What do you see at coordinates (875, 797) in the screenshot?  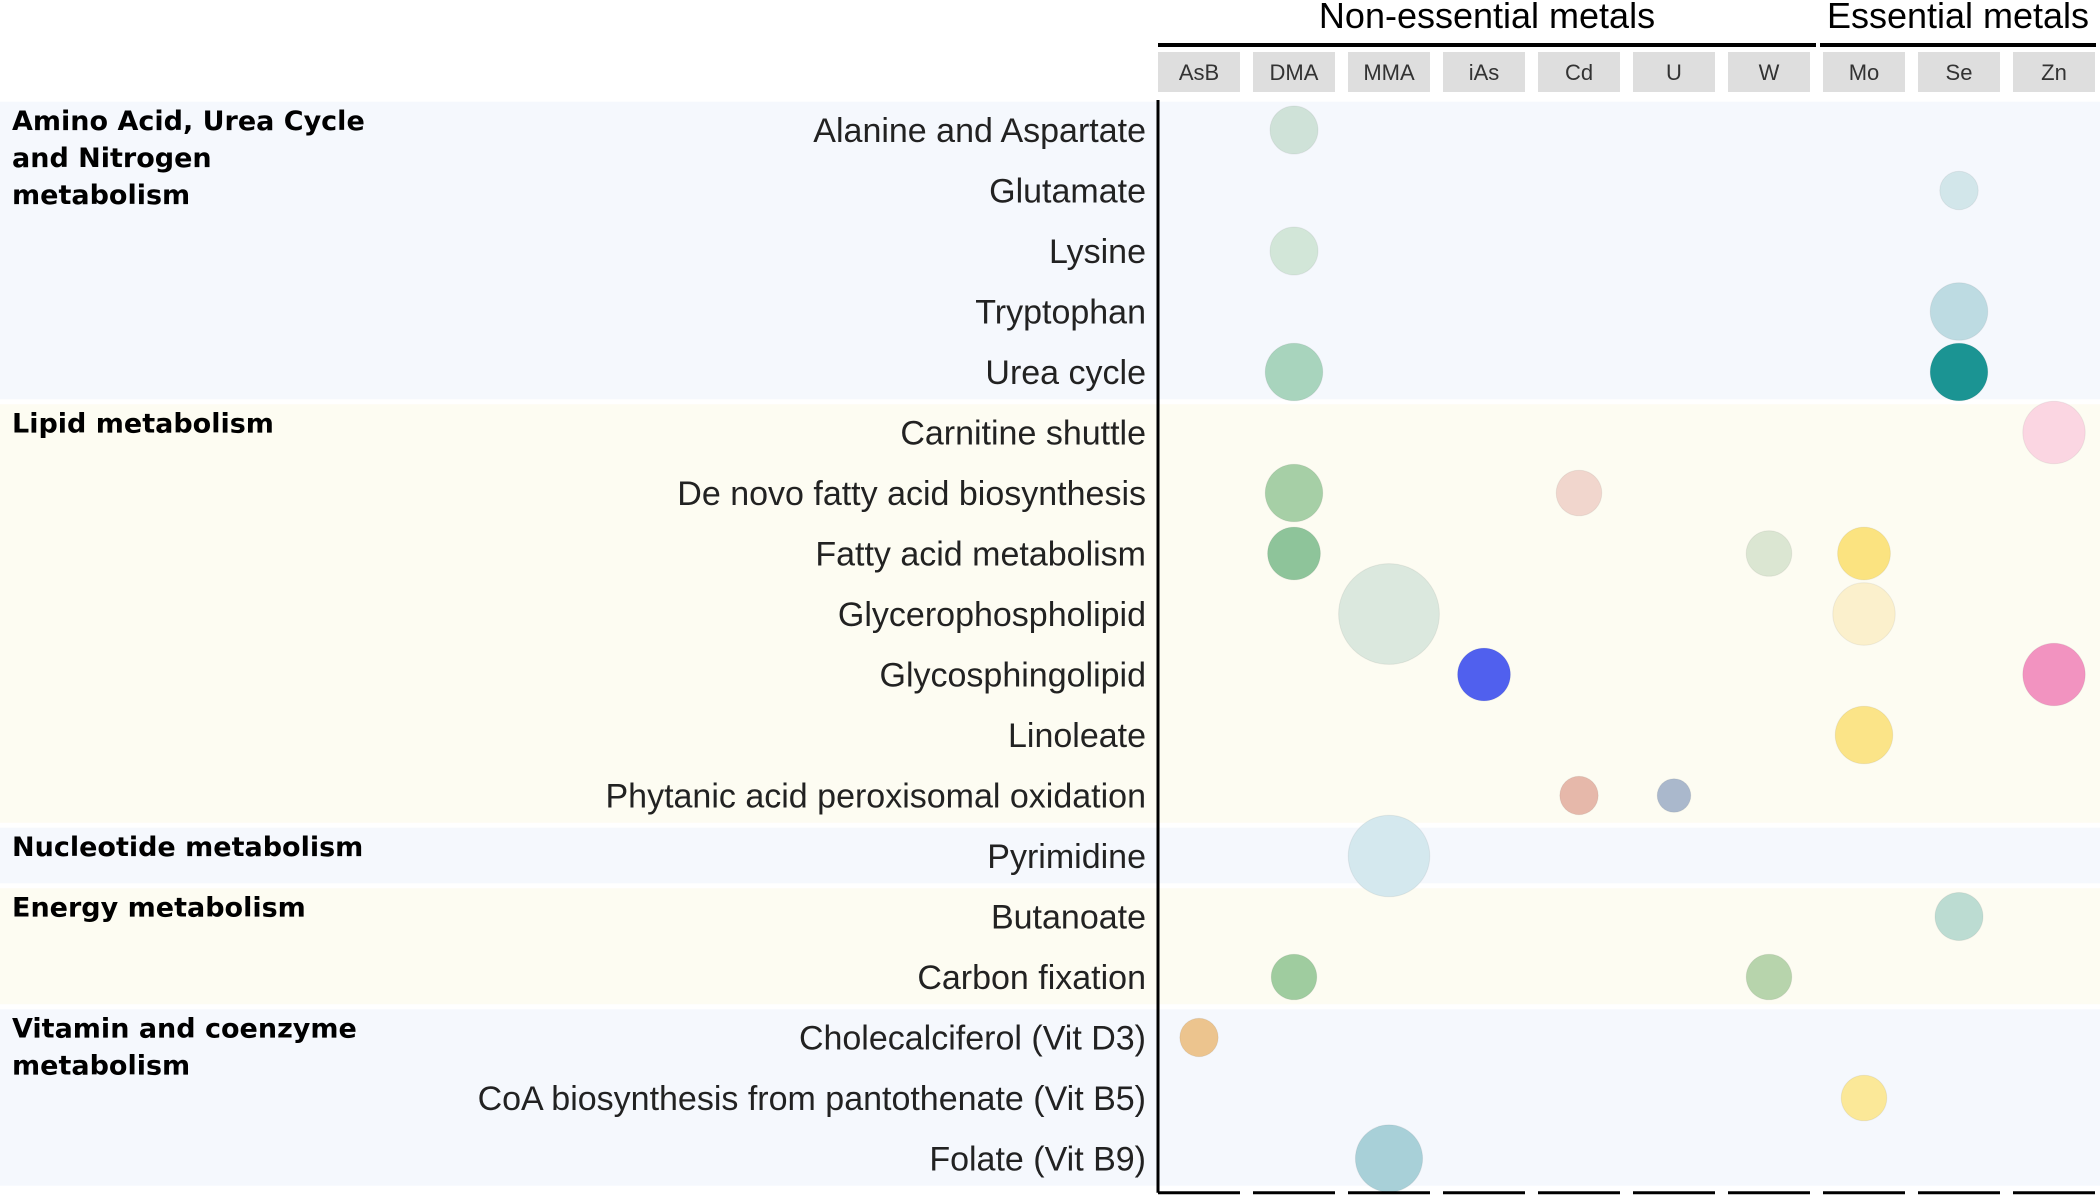 I see `pathway-label-phytanic-acid-peroxisomal-oxidation: Phytanic acid peroxisomal oxidation` at bounding box center [875, 797].